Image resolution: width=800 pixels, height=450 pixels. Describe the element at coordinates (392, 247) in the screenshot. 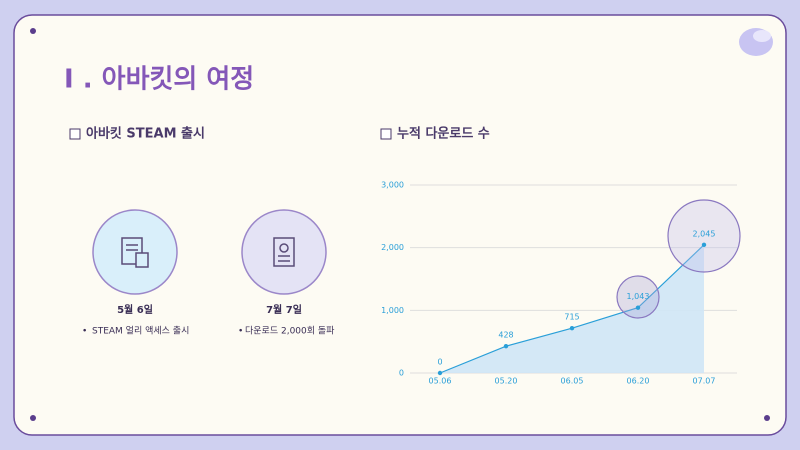

I see `y-tick-label: 2,000` at that location.